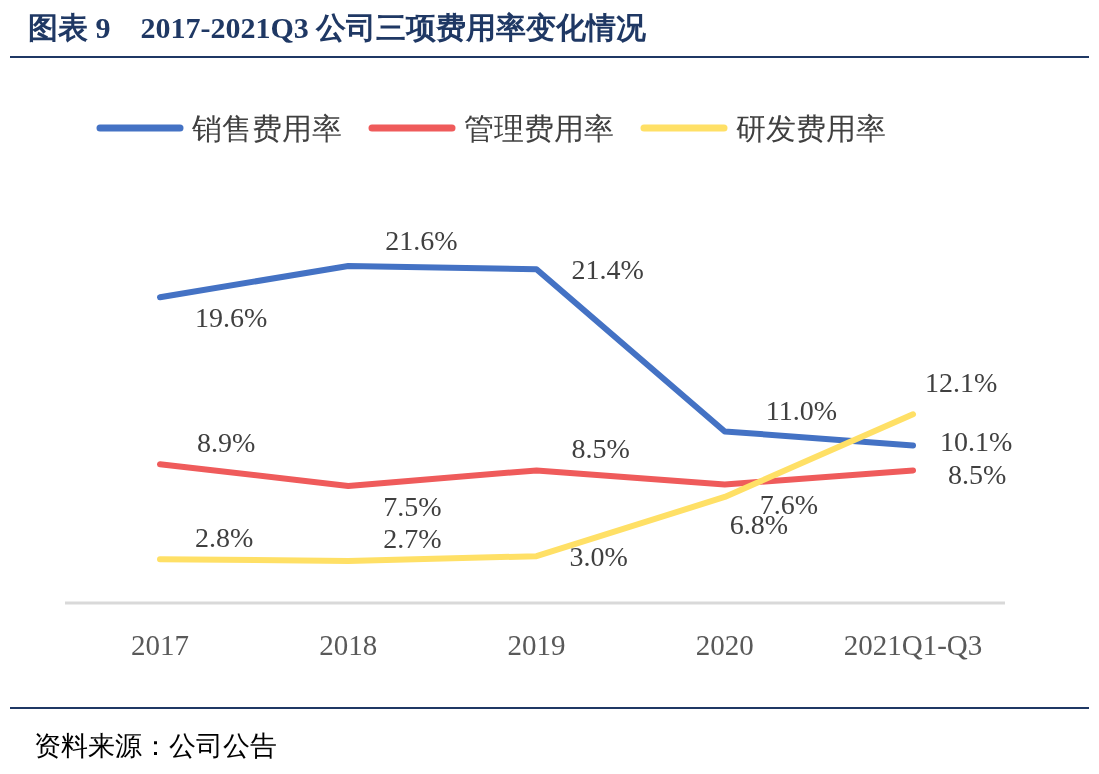 The image size is (1099, 774). Describe the element at coordinates (266, 128) in the screenshot. I see `legend-label: 销售费用率` at that location.